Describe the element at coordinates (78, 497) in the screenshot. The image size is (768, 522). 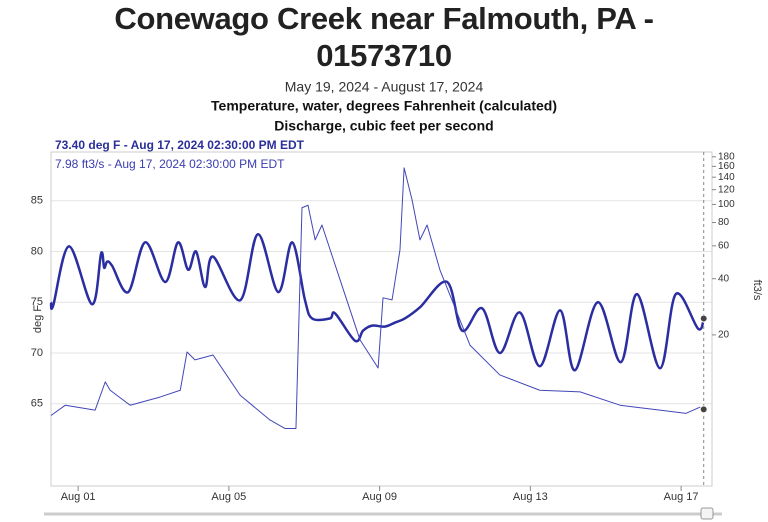
I see `x-tick-label: Aug 01` at that location.